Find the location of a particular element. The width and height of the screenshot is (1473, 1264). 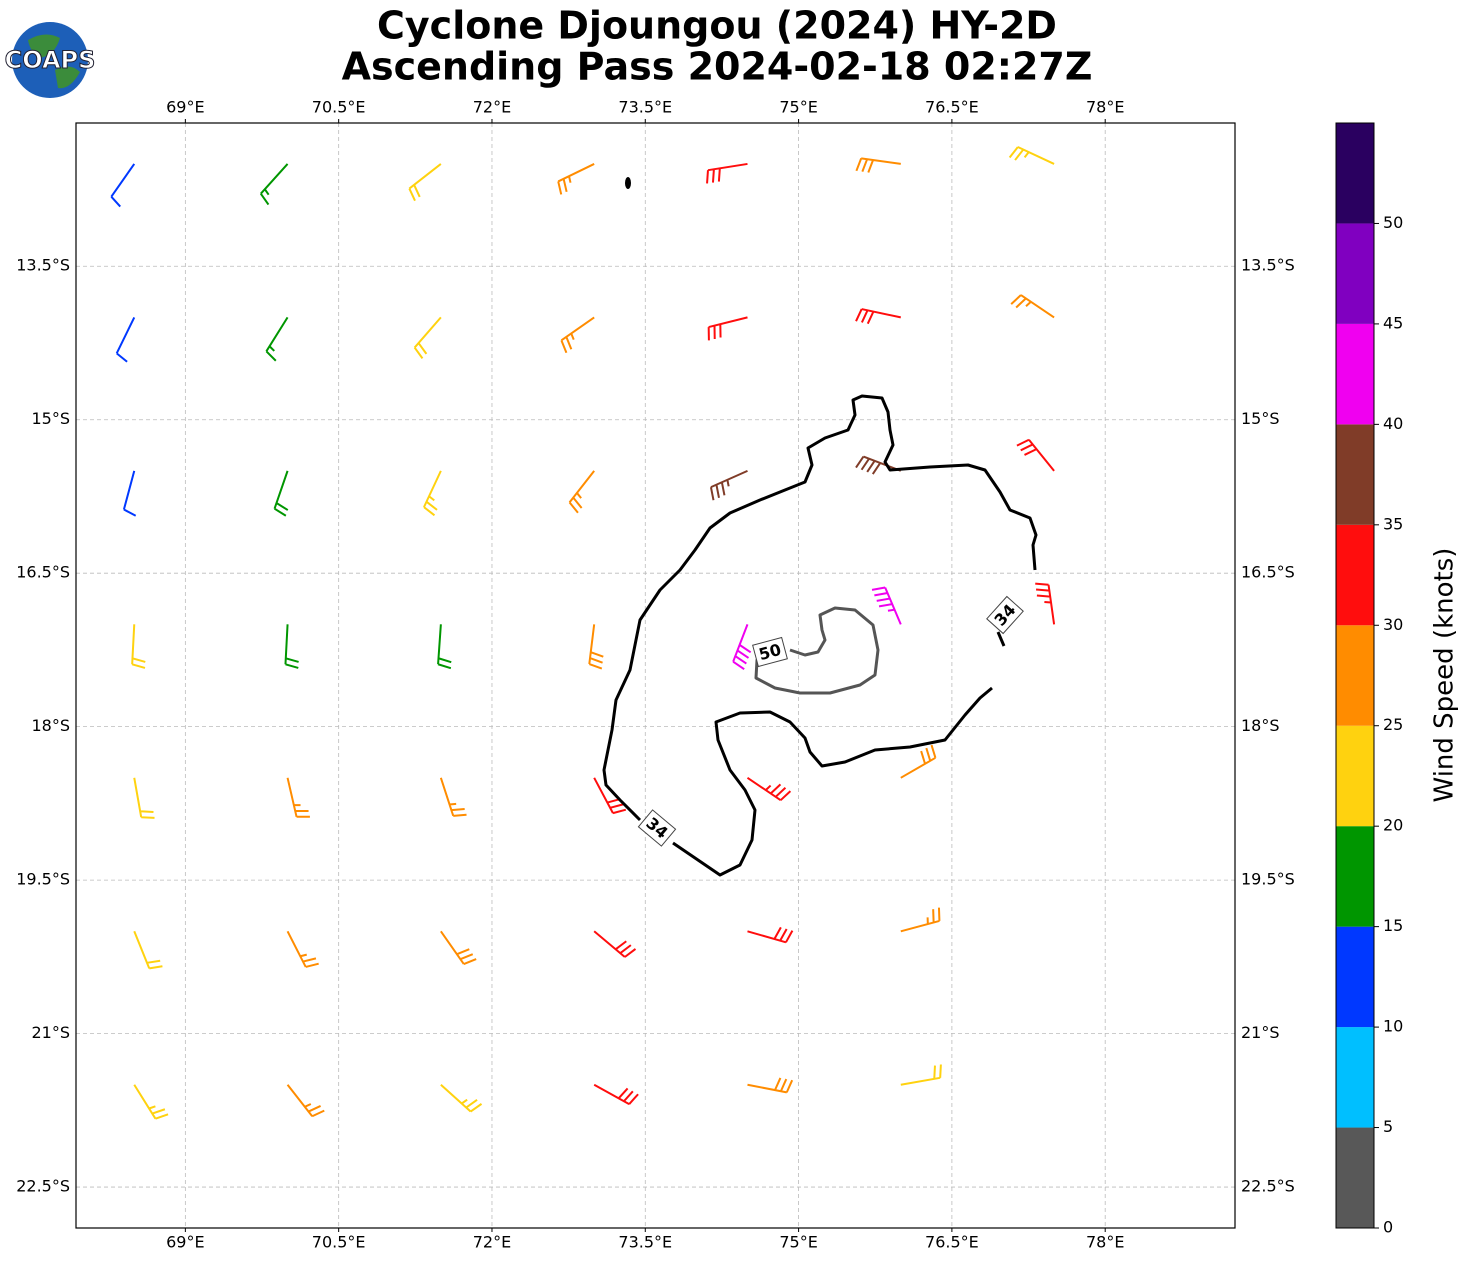

logo-text: COAPS is located at coordinates (50, 60).